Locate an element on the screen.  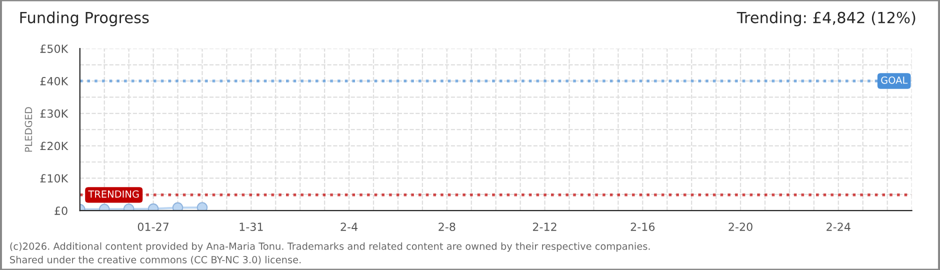
x-tick-label: 2-16 is located at coordinates (642, 227).